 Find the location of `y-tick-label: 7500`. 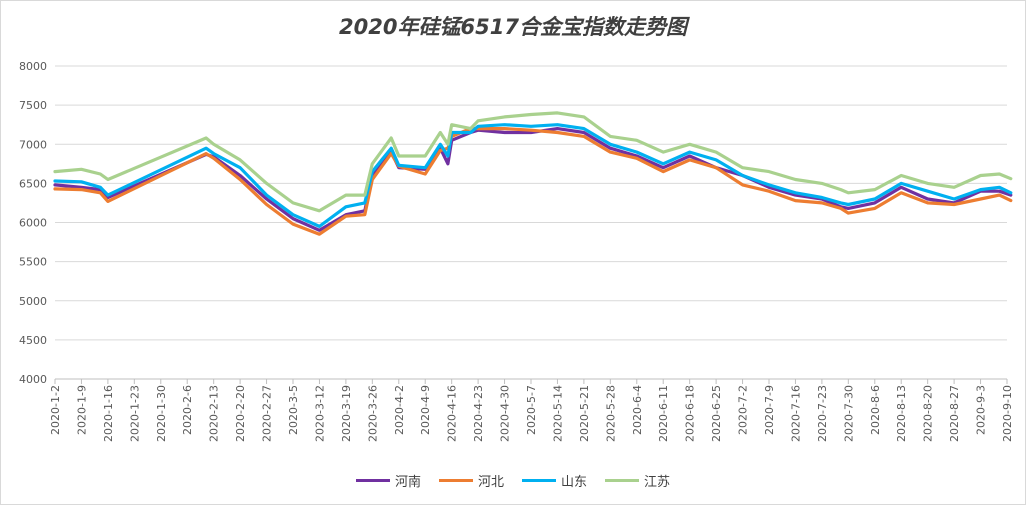

y-tick-label: 7500 is located at coordinates (33, 105).